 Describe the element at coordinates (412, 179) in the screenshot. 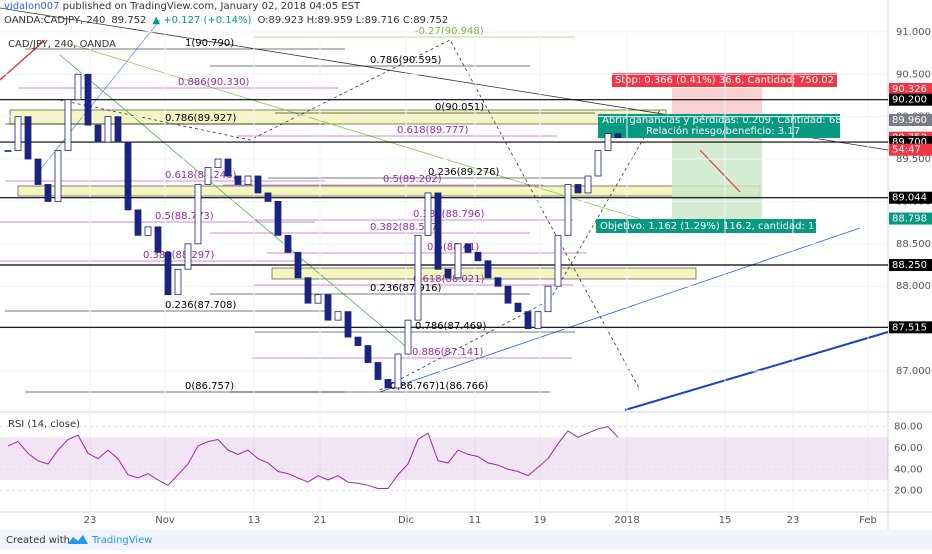

I see `fib-label: 0.5(89.202)` at that location.